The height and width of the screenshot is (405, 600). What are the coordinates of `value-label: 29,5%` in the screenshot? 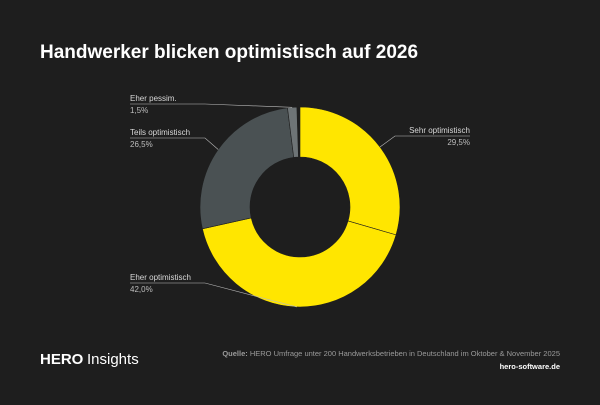 It's located at (458, 142).